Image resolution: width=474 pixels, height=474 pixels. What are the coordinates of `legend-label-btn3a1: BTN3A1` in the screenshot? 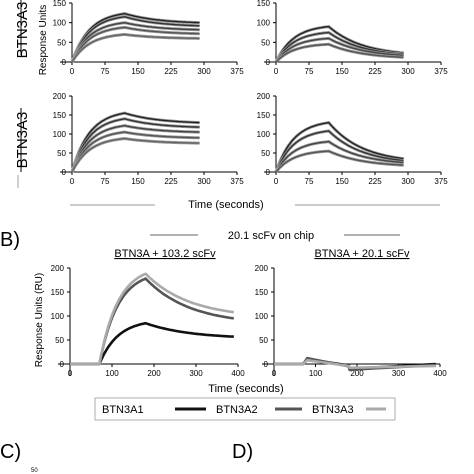 It's located at (123, 410).